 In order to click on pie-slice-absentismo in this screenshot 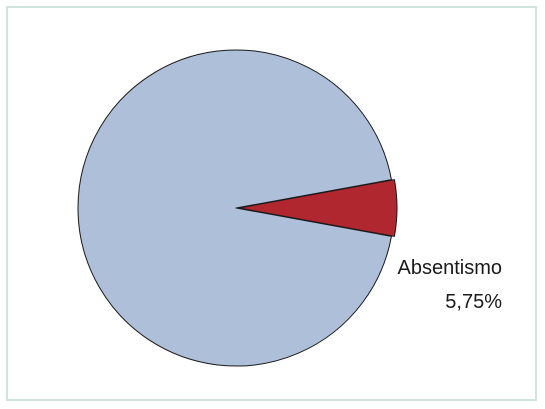, I will do `click(318, 208)`.